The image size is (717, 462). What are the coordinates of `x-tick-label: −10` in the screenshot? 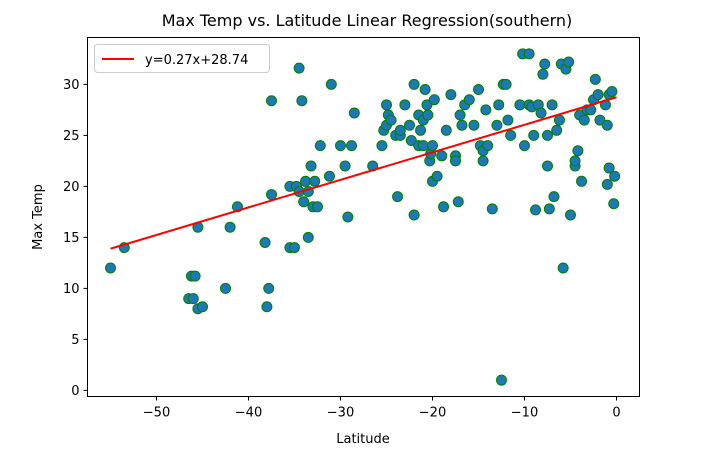 It's located at (524, 413).